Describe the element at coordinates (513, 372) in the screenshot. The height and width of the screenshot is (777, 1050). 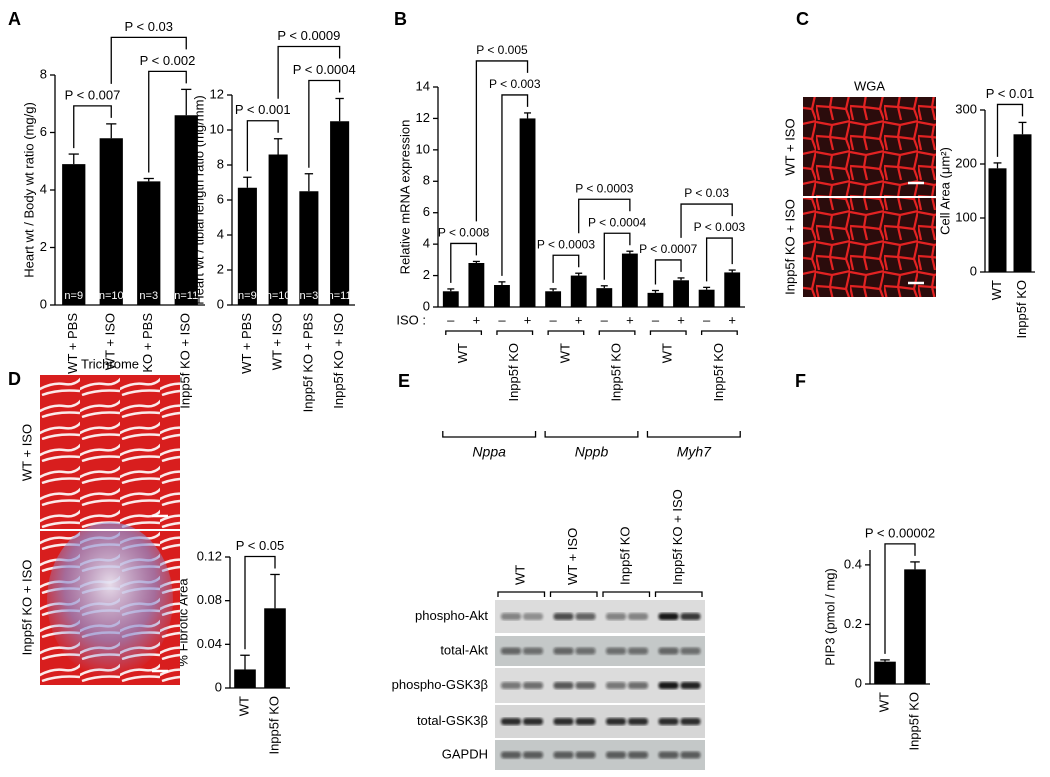
I see `group-label: Inpp5f KO` at that location.